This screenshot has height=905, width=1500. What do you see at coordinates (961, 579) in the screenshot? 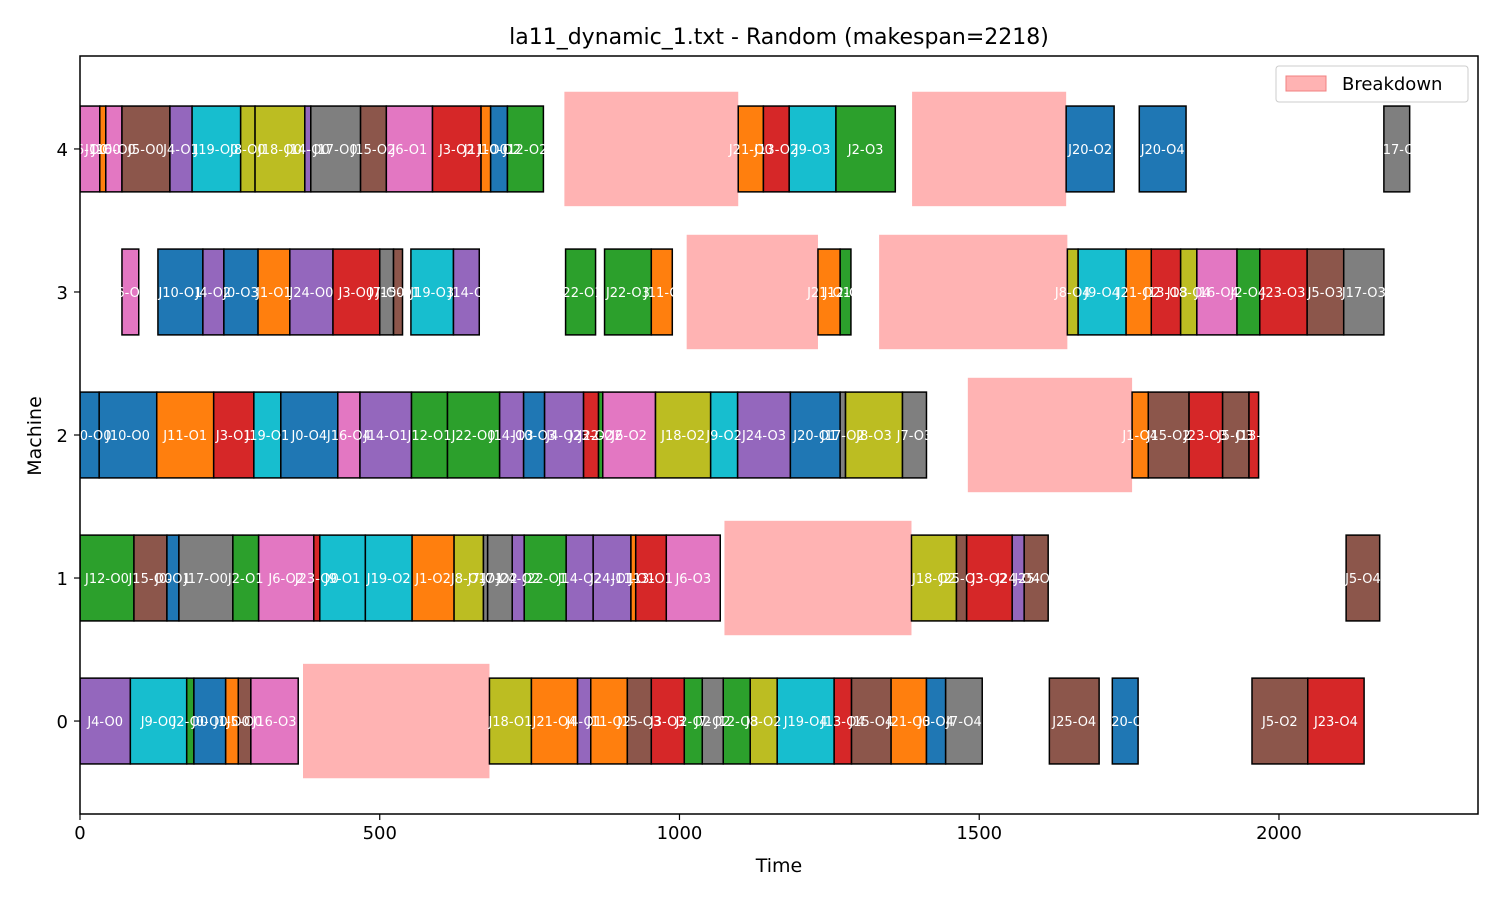
I see `operation-label: J25-O3` at bounding box center [961, 579].